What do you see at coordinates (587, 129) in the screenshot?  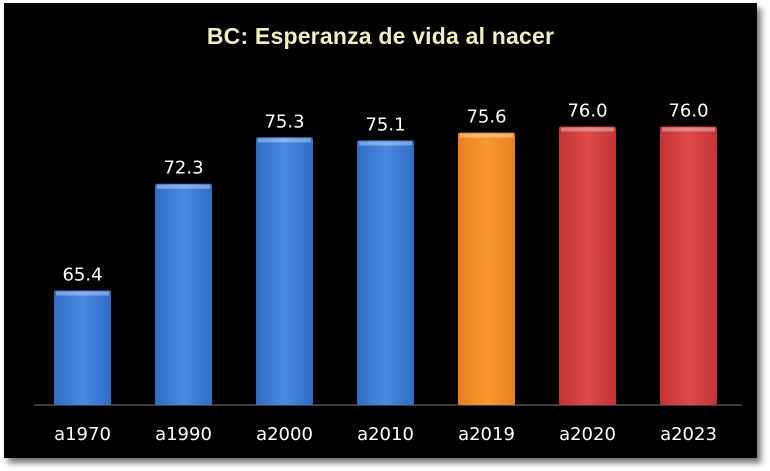 I see `bar-highlight-a2020` at bounding box center [587, 129].